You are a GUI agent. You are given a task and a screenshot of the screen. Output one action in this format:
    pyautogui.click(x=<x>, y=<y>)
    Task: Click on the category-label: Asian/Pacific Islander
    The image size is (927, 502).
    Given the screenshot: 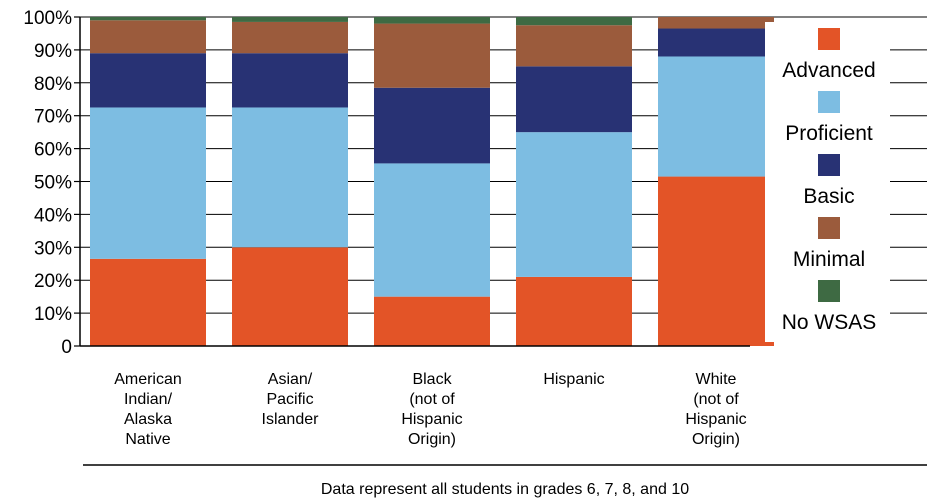 What is the action you would take?
    pyautogui.click(x=291, y=399)
    